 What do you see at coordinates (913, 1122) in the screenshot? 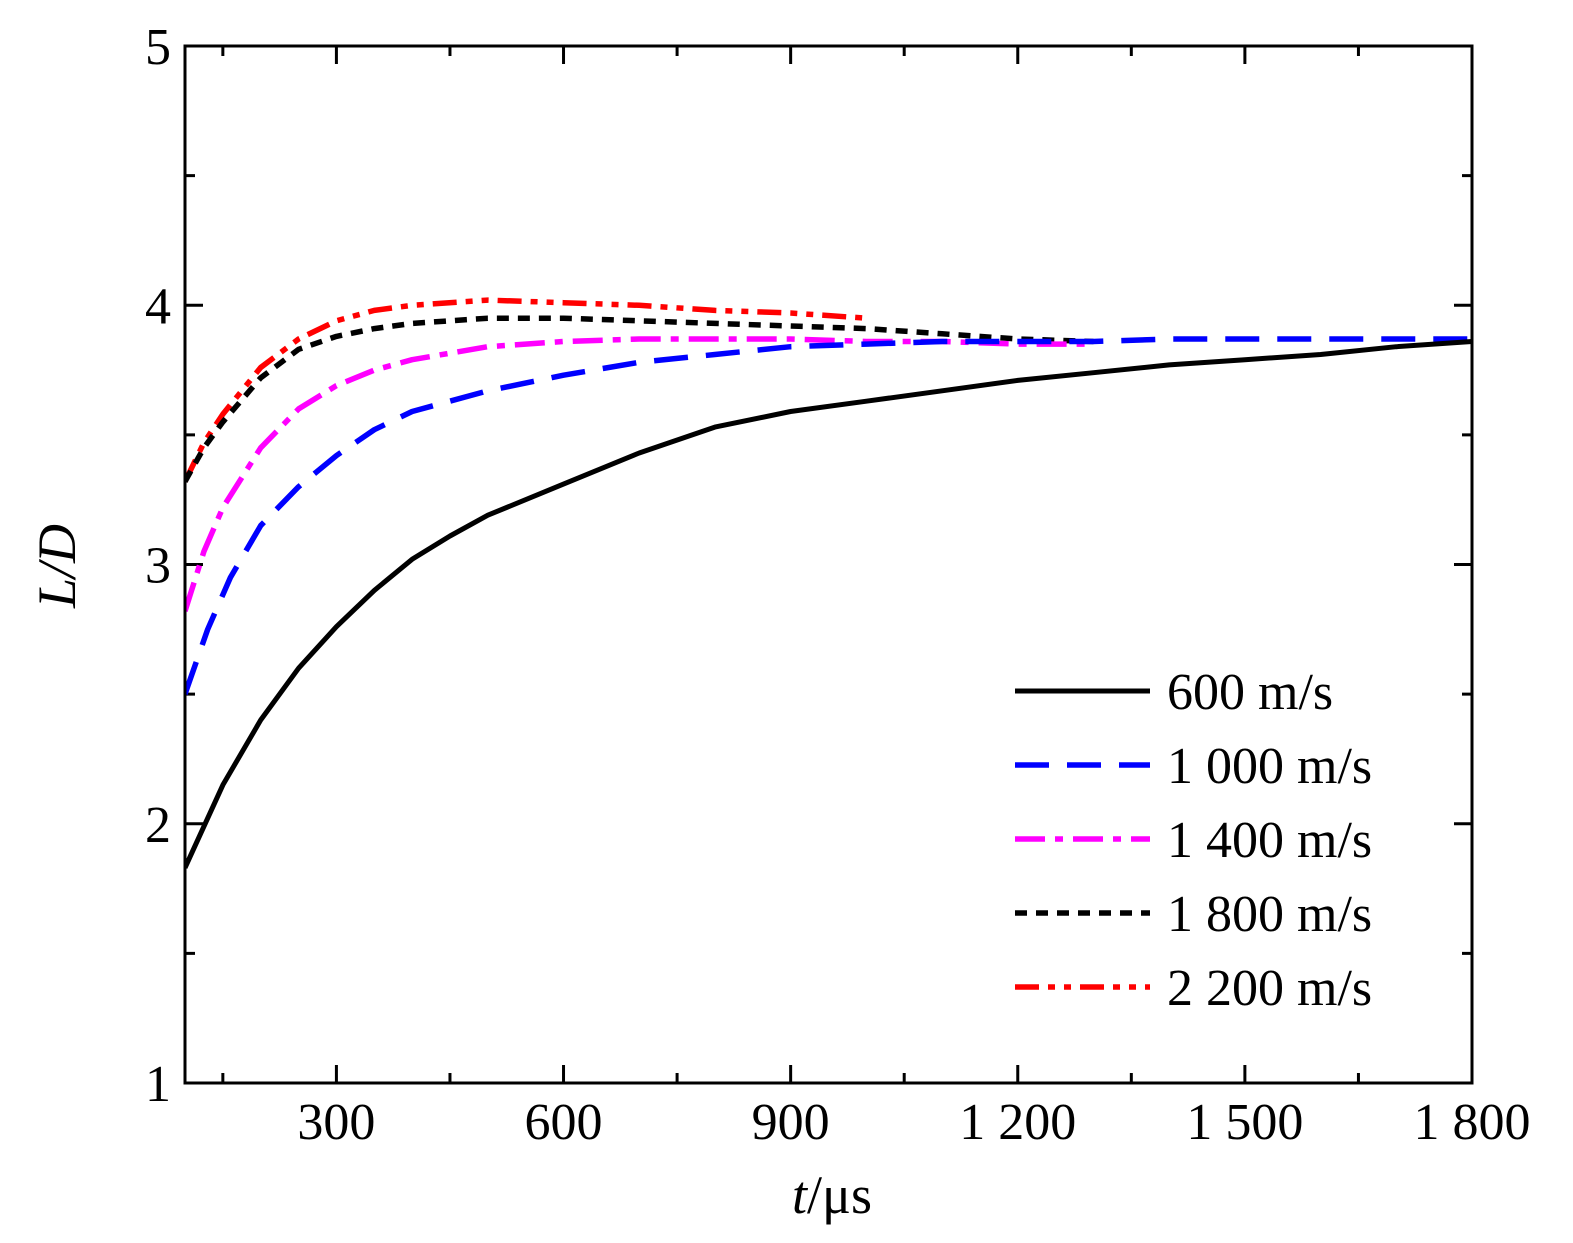
I see `x-tick-labels: 300 600 900 1 200 1 500 1 800` at bounding box center [913, 1122].